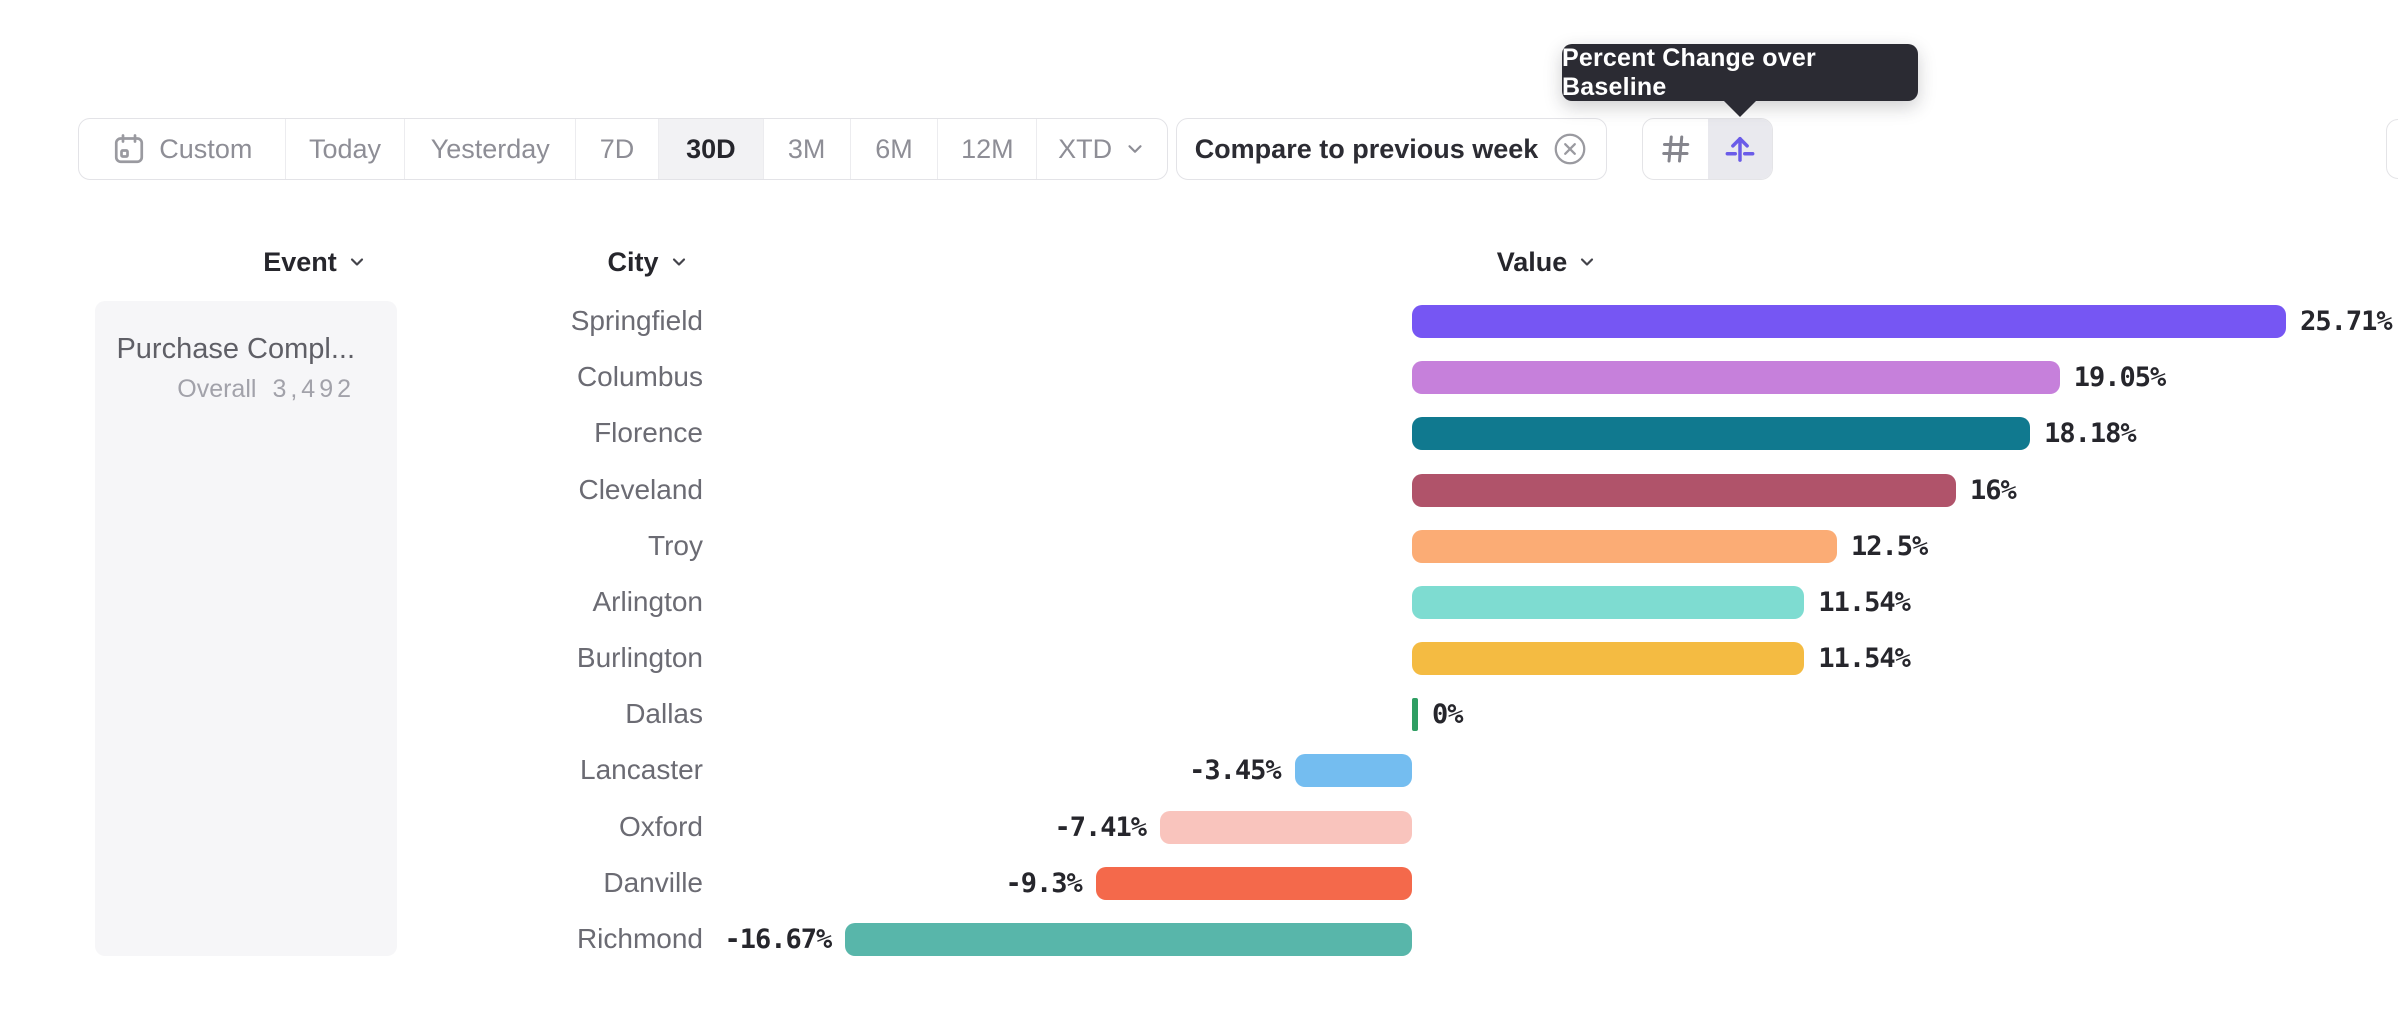  Describe the element at coordinates (1532, 261) in the screenshot. I see `value-column-label: Value` at that location.